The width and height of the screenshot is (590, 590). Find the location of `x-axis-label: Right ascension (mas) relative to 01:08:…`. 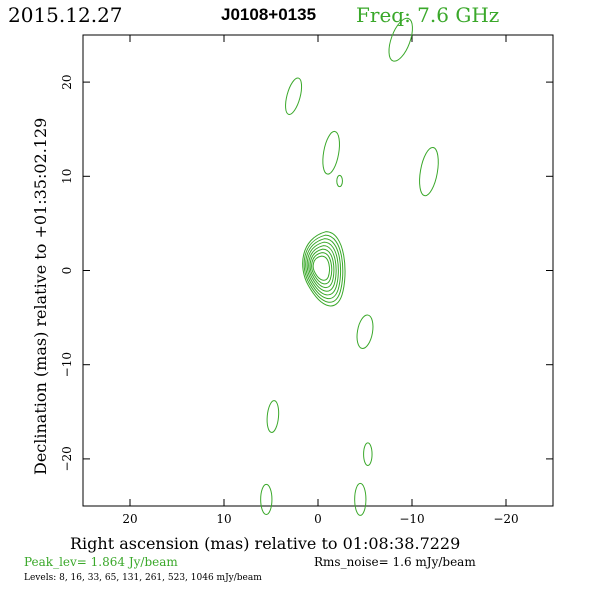

x-axis-label: Right ascension (mas) relative to 01:08:… is located at coordinates (265, 543).